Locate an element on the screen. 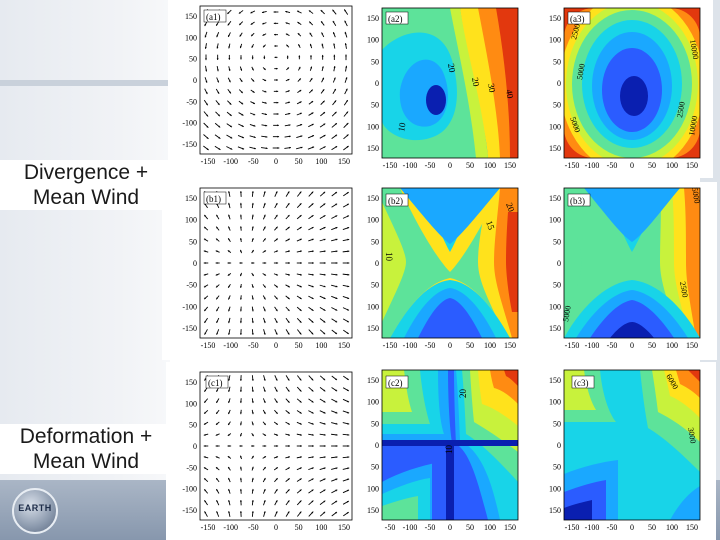 Image resolution: width=720 pixels, height=540 pixels. contour-label: 30 is located at coordinates (491, 88).